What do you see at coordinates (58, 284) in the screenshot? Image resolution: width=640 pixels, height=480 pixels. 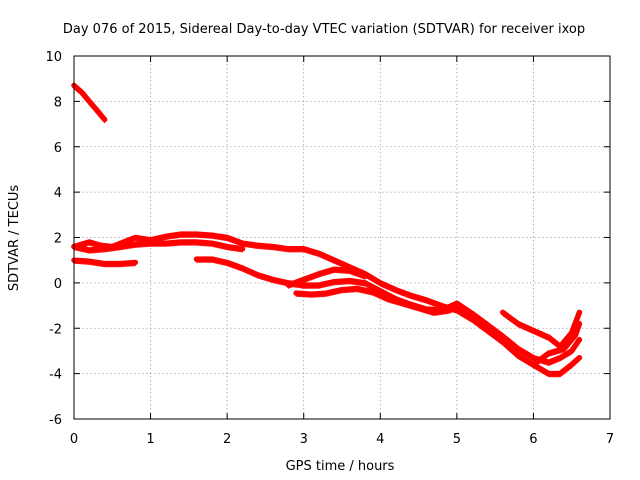 I see `y-tick-label: 0` at bounding box center [58, 284].